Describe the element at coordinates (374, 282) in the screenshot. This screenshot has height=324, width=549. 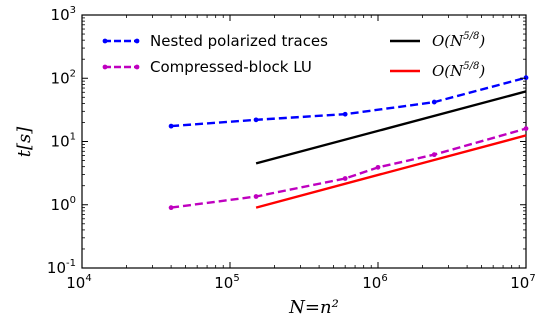
I see `x-tick-label: 10⁶` at that location.